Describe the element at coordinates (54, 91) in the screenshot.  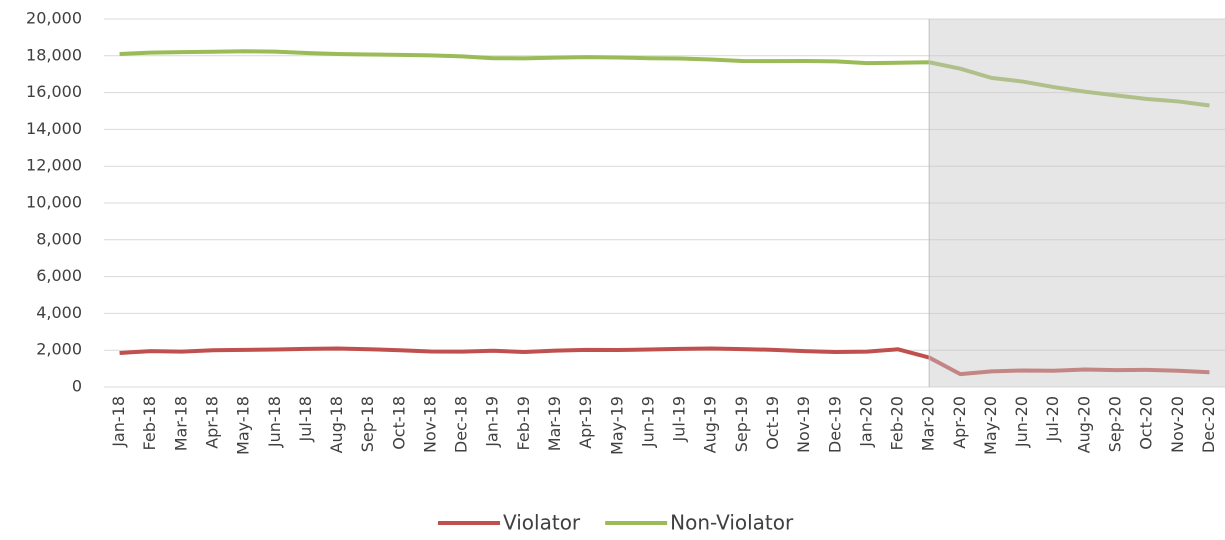
I see `y-tick-label: 16,000` at that location.